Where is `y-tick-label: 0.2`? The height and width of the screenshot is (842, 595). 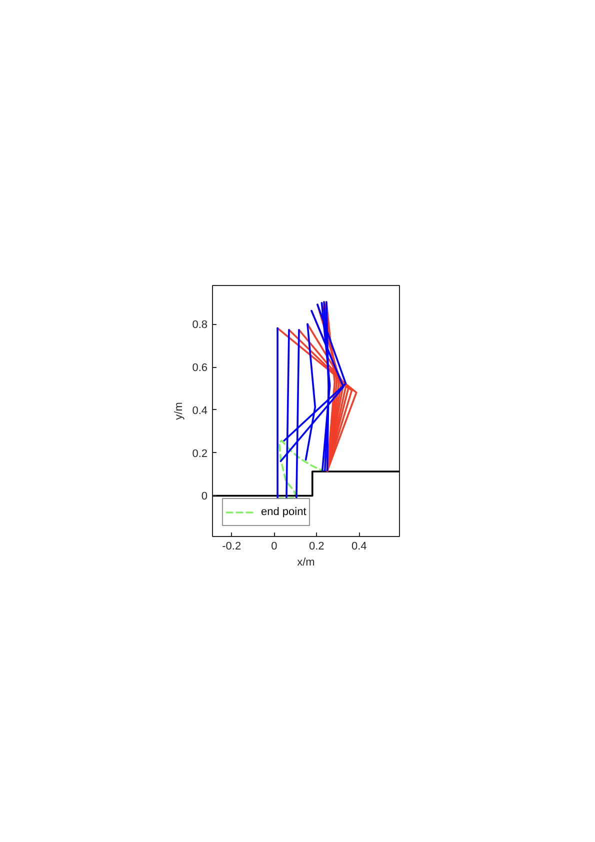 y-tick-label: 0.2 is located at coordinates (200, 454).